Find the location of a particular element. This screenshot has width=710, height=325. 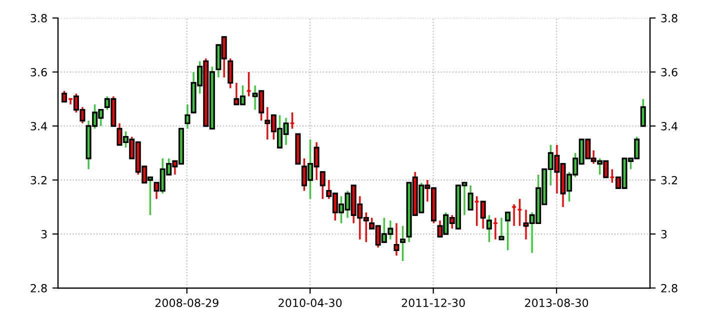

y-tick-label: 3.6 is located at coordinates (38, 72).